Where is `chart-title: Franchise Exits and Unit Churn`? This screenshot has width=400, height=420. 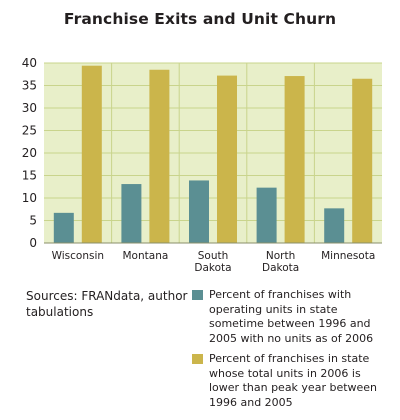 chart-title: Franchise Exits and Unit Churn is located at coordinates (200, 19).